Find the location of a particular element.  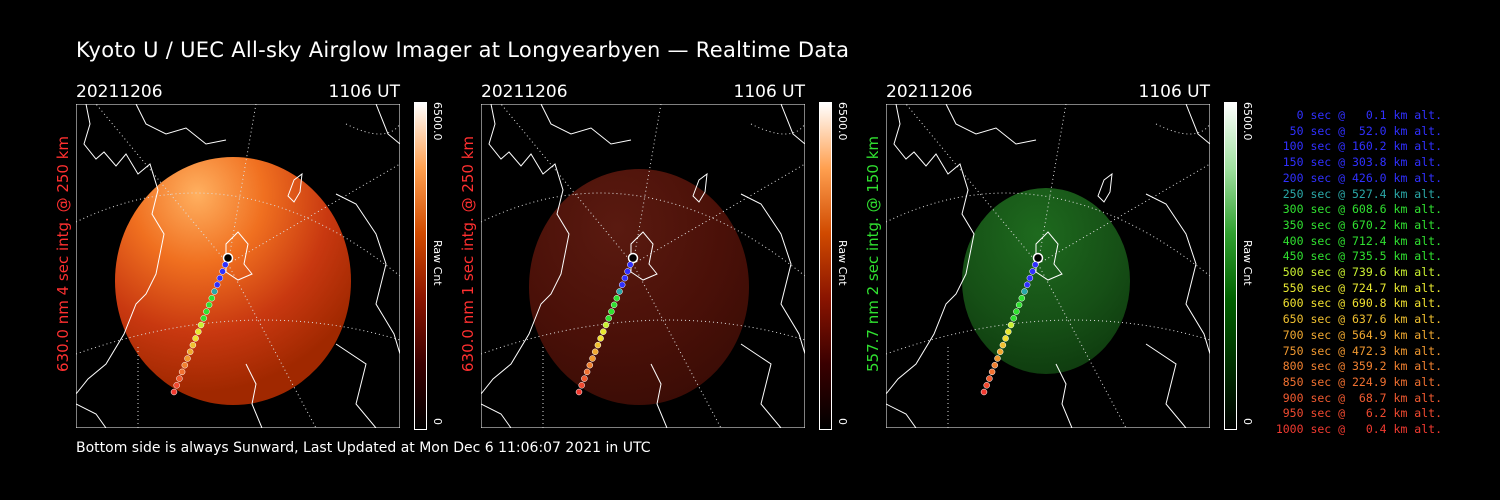

legend-row: 400 sec @ 712.4 km alt. is located at coordinates (1362, 240).